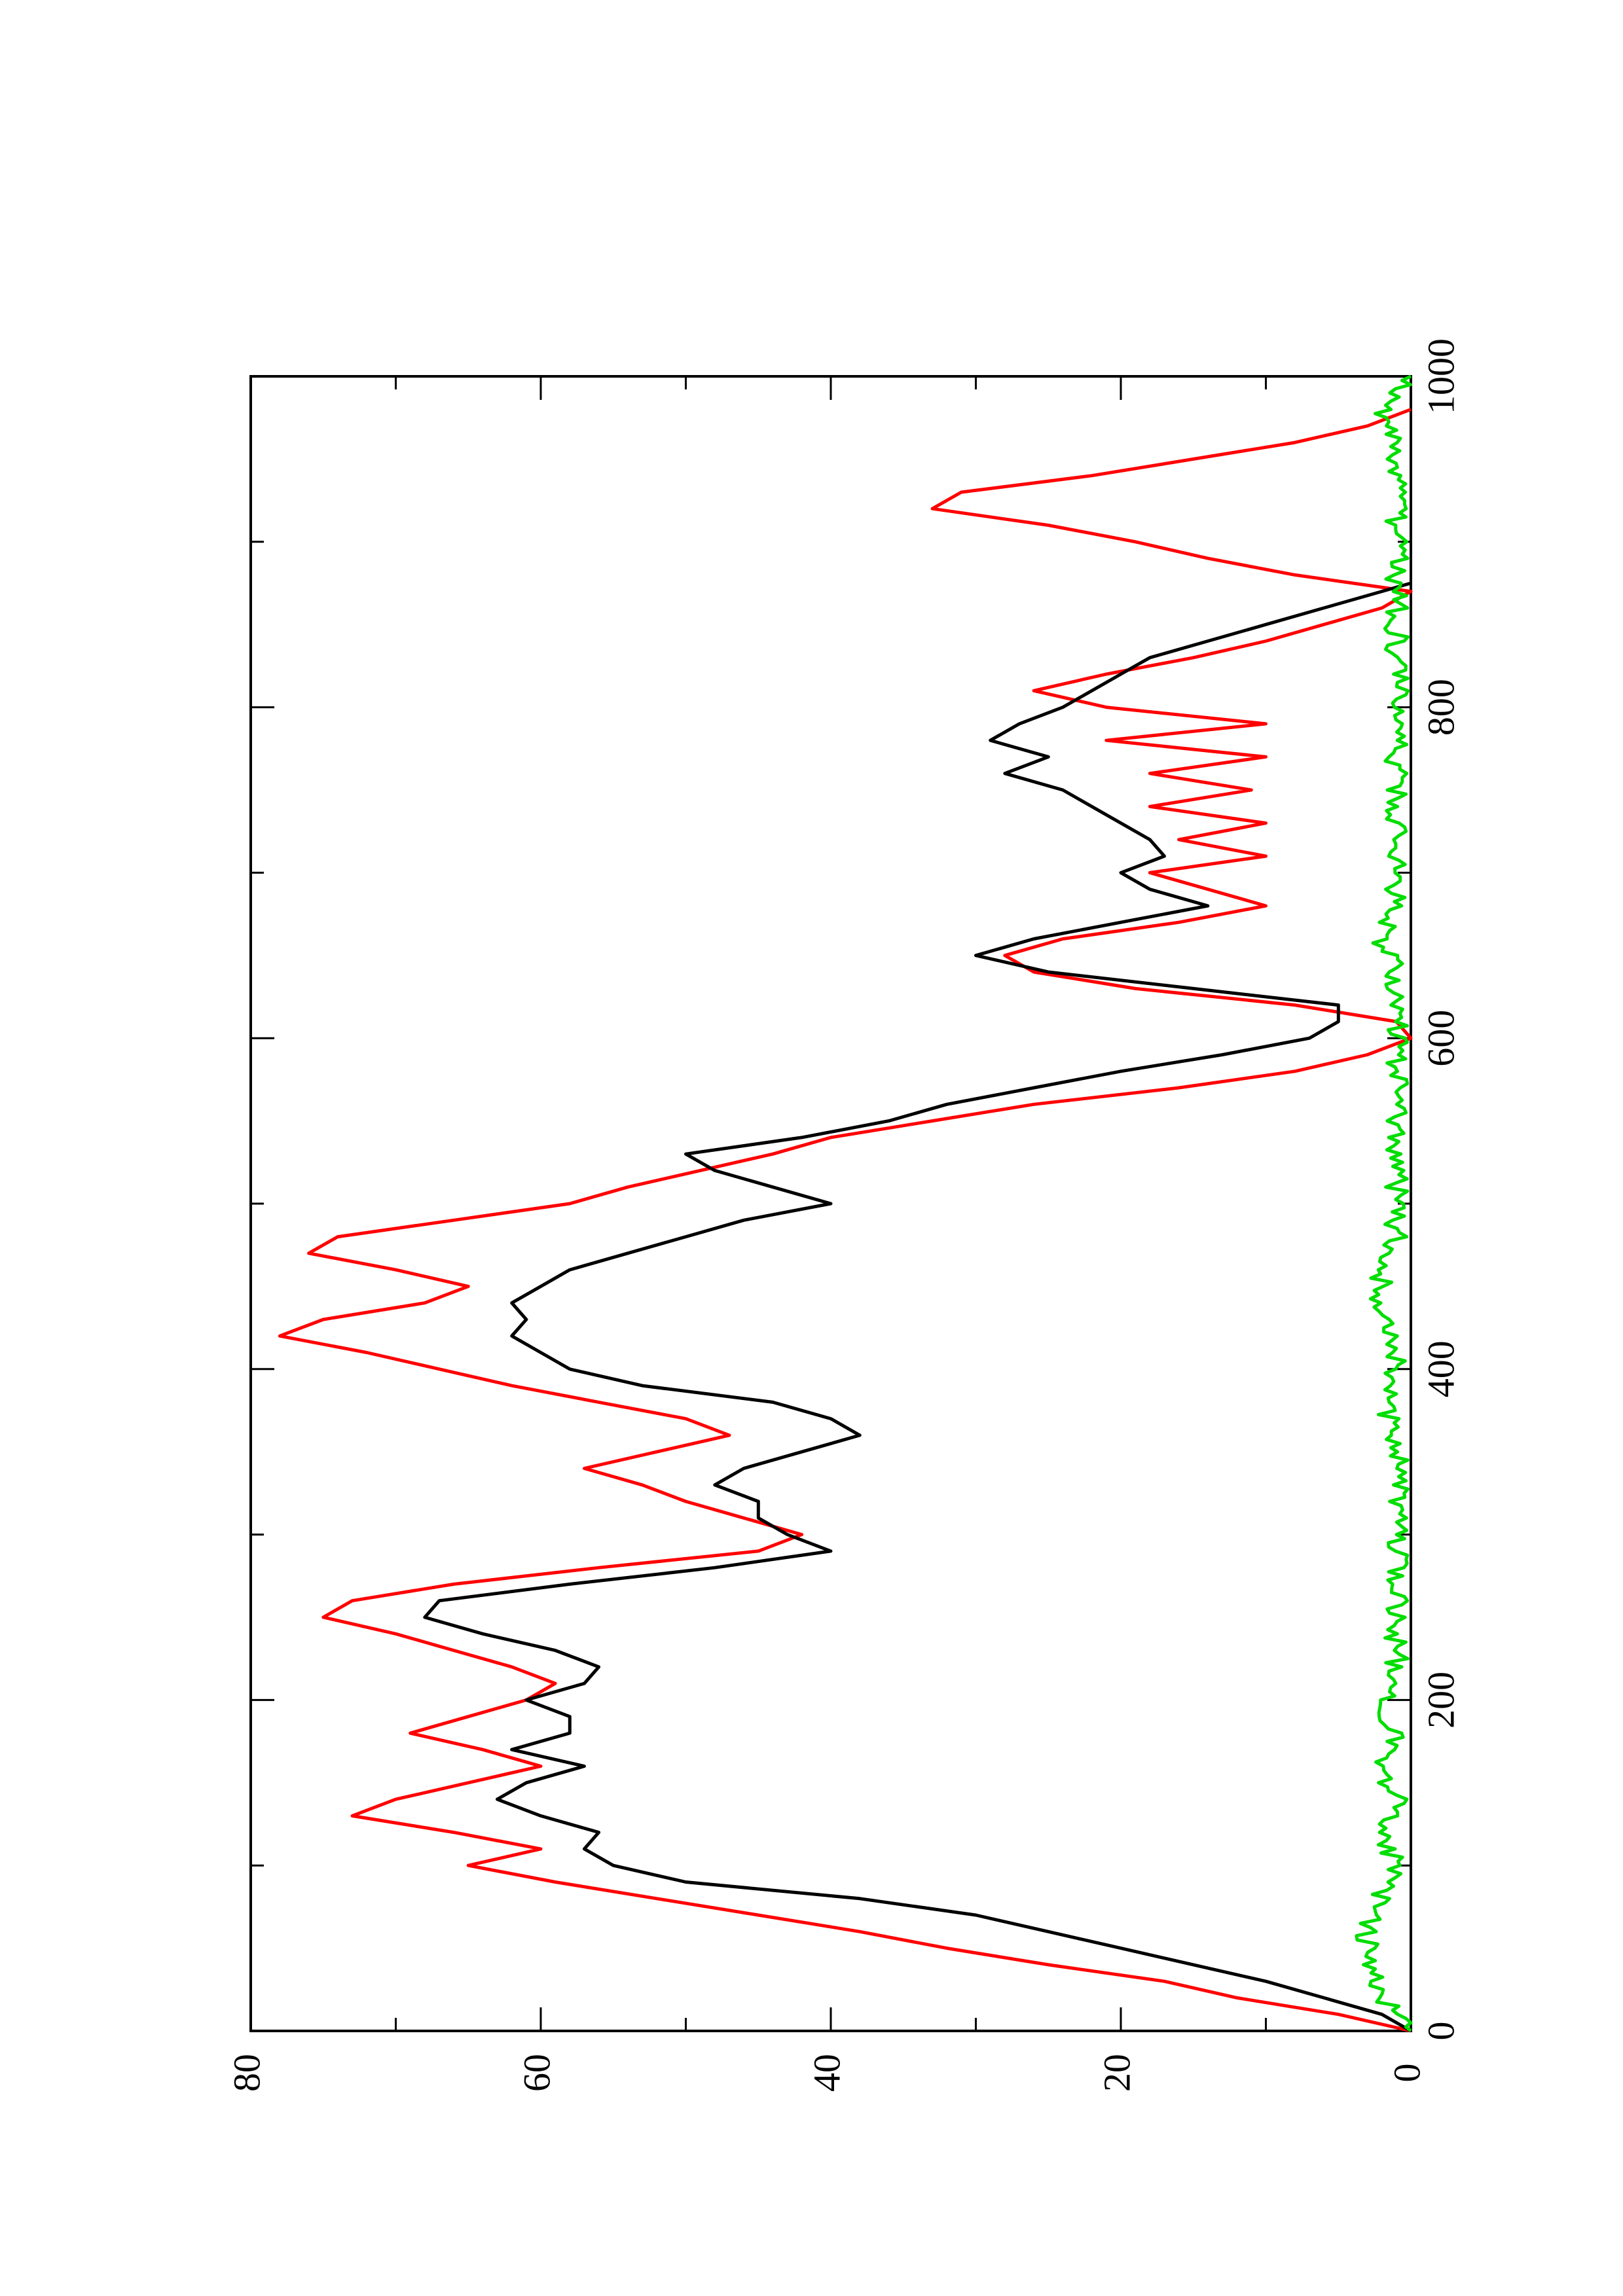  Describe the element at coordinates (1440, 1038) in the screenshot. I see `x-tick-label-600: 600` at that location.